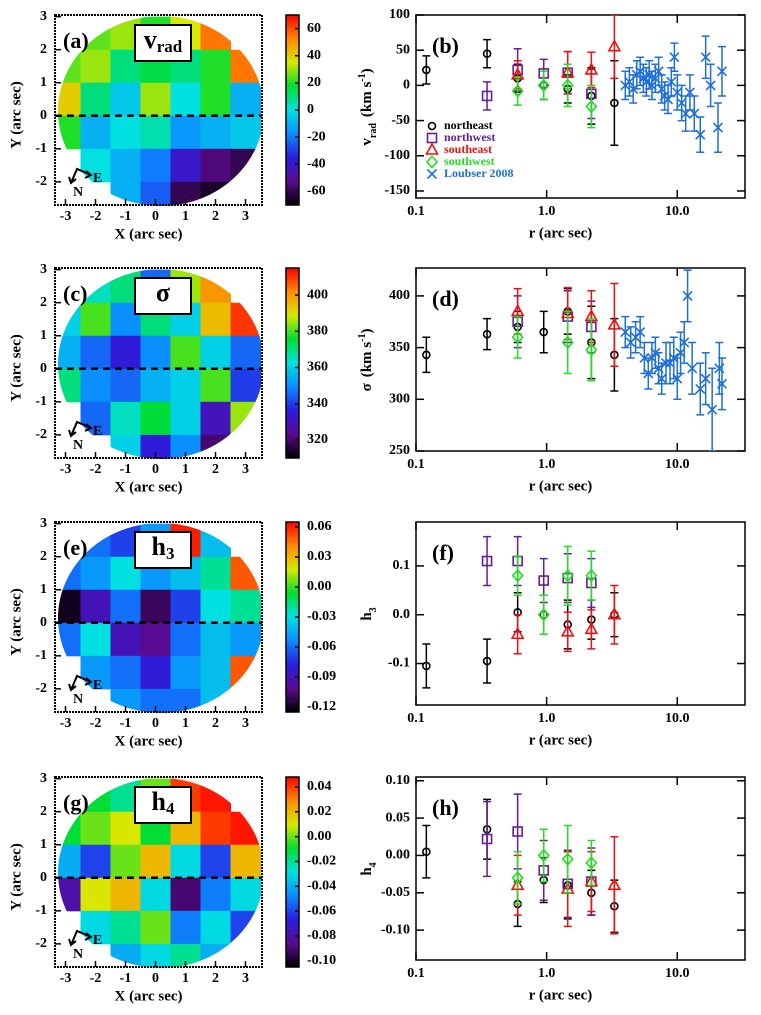  I want to click on y-label-sub: 4, so click(373, 864).